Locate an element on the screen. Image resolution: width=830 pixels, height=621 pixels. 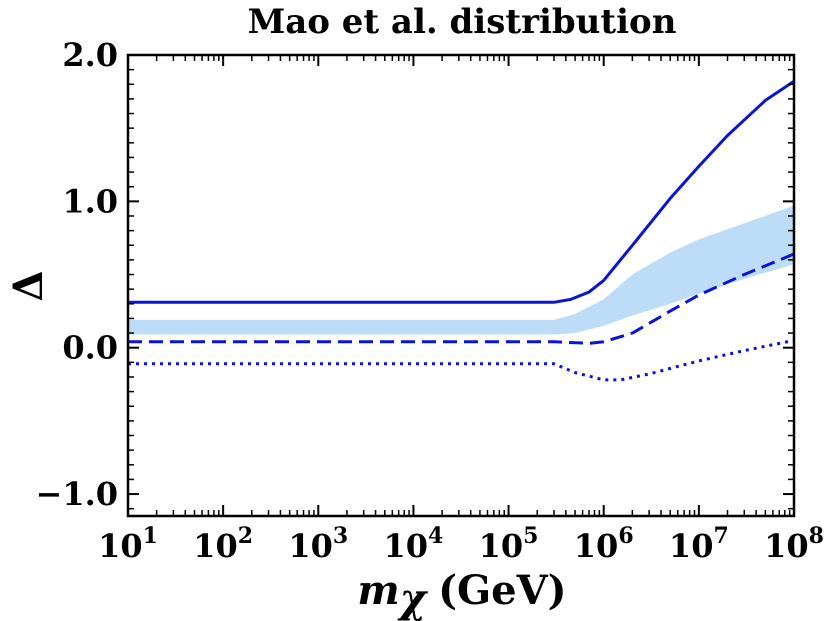
x-tick-label: 10³ is located at coordinates (318, 544).